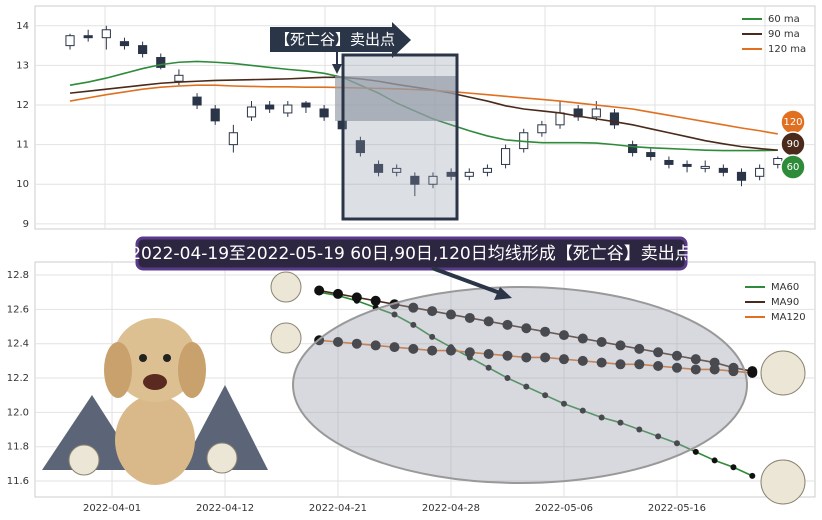  Describe the element at coordinates (335, 40) in the screenshot. I see `flag-text: 【死亡谷】卖出点` at that location.